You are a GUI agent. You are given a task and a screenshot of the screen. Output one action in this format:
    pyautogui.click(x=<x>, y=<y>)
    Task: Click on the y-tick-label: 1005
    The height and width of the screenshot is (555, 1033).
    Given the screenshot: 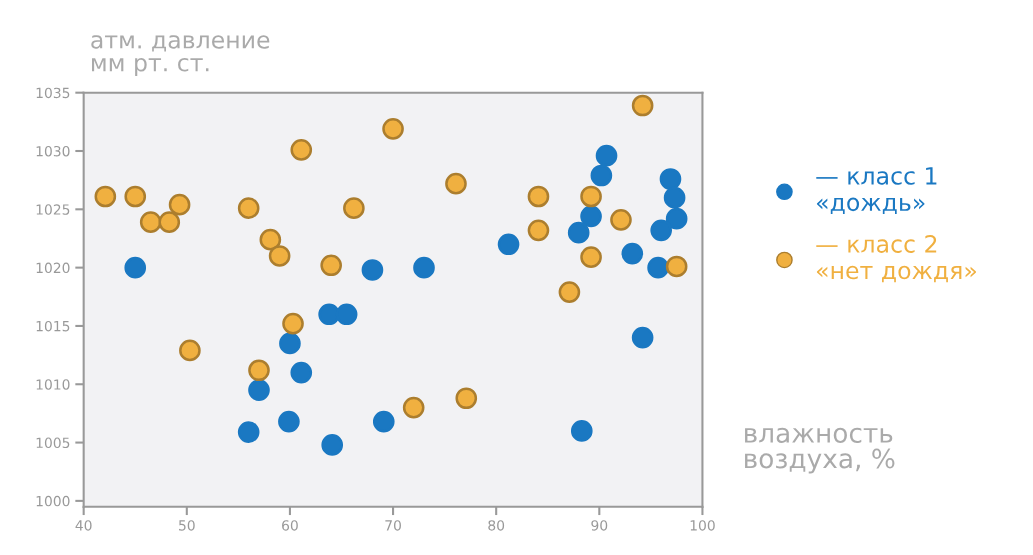 What is the action you would take?
    pyautogui.click(x=53, y=443)
    